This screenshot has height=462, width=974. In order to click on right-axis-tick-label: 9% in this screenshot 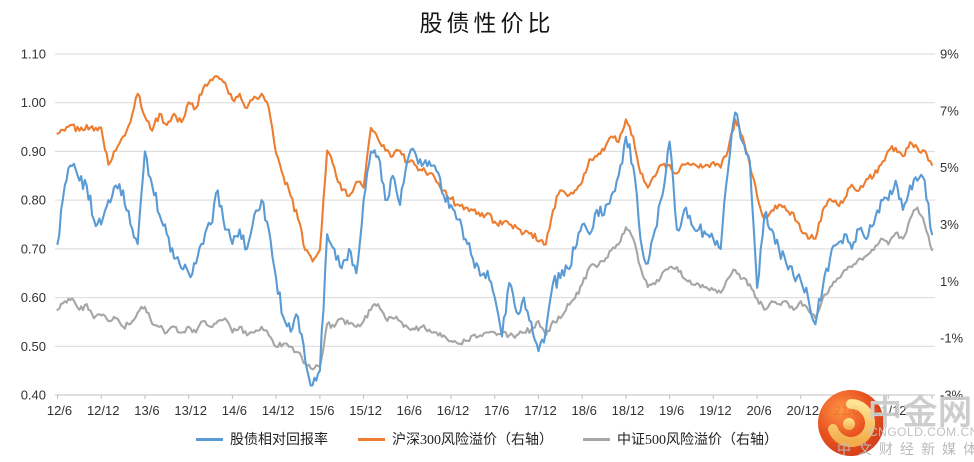, I will do `click(949, 54)`.